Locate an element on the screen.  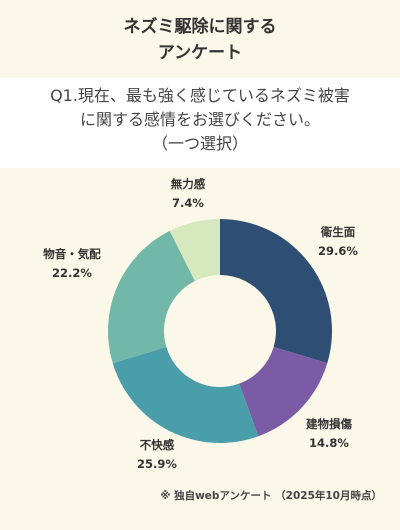
footnote: ※ 独自webアンケート （2025年10月時点） is located at coordinates (271, 496).